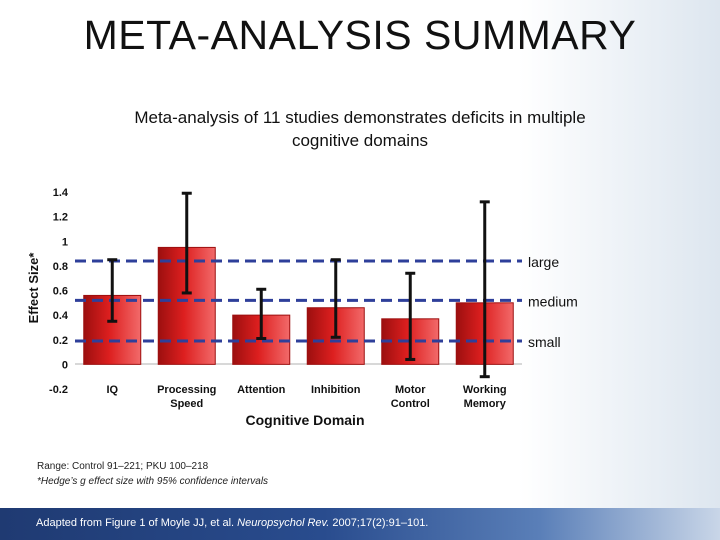 The width and height of the screenshot is (720, 540). I want to click on y-tick-label-7: 1.2, so click(60, 218).